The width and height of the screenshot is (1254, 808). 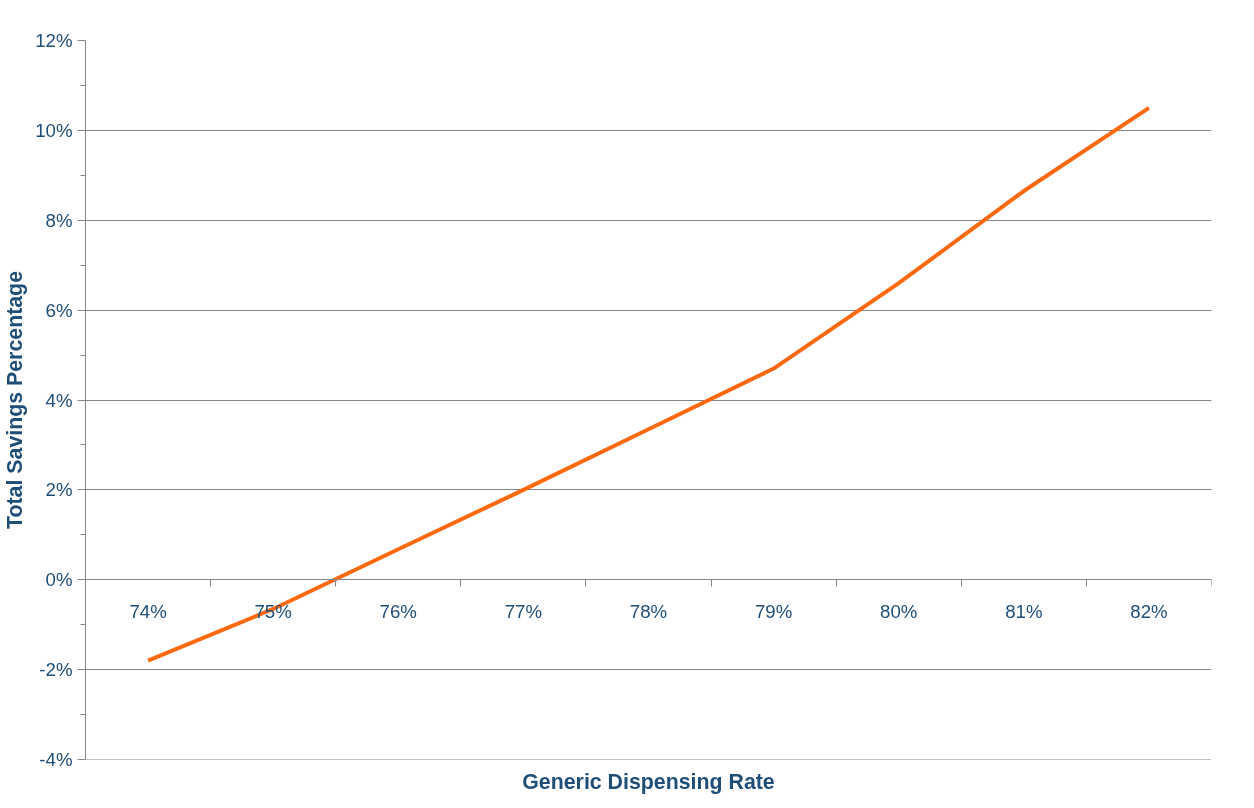 What do you see at coordinates (15, 399) in the screenshot?
I see `y-axis-title: Total Savings Percentage` at bounding box center [15, 399].